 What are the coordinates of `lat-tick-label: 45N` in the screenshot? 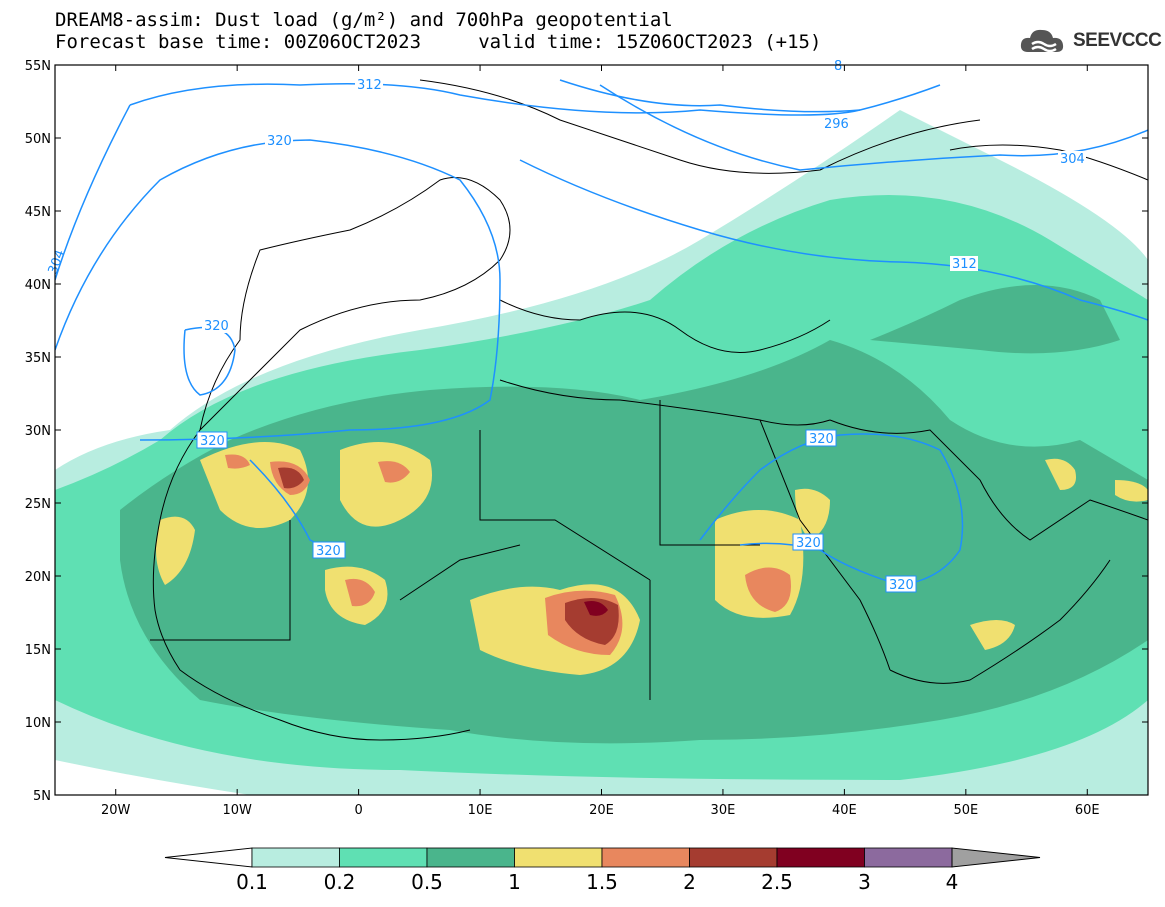 It's located at (38, 212).